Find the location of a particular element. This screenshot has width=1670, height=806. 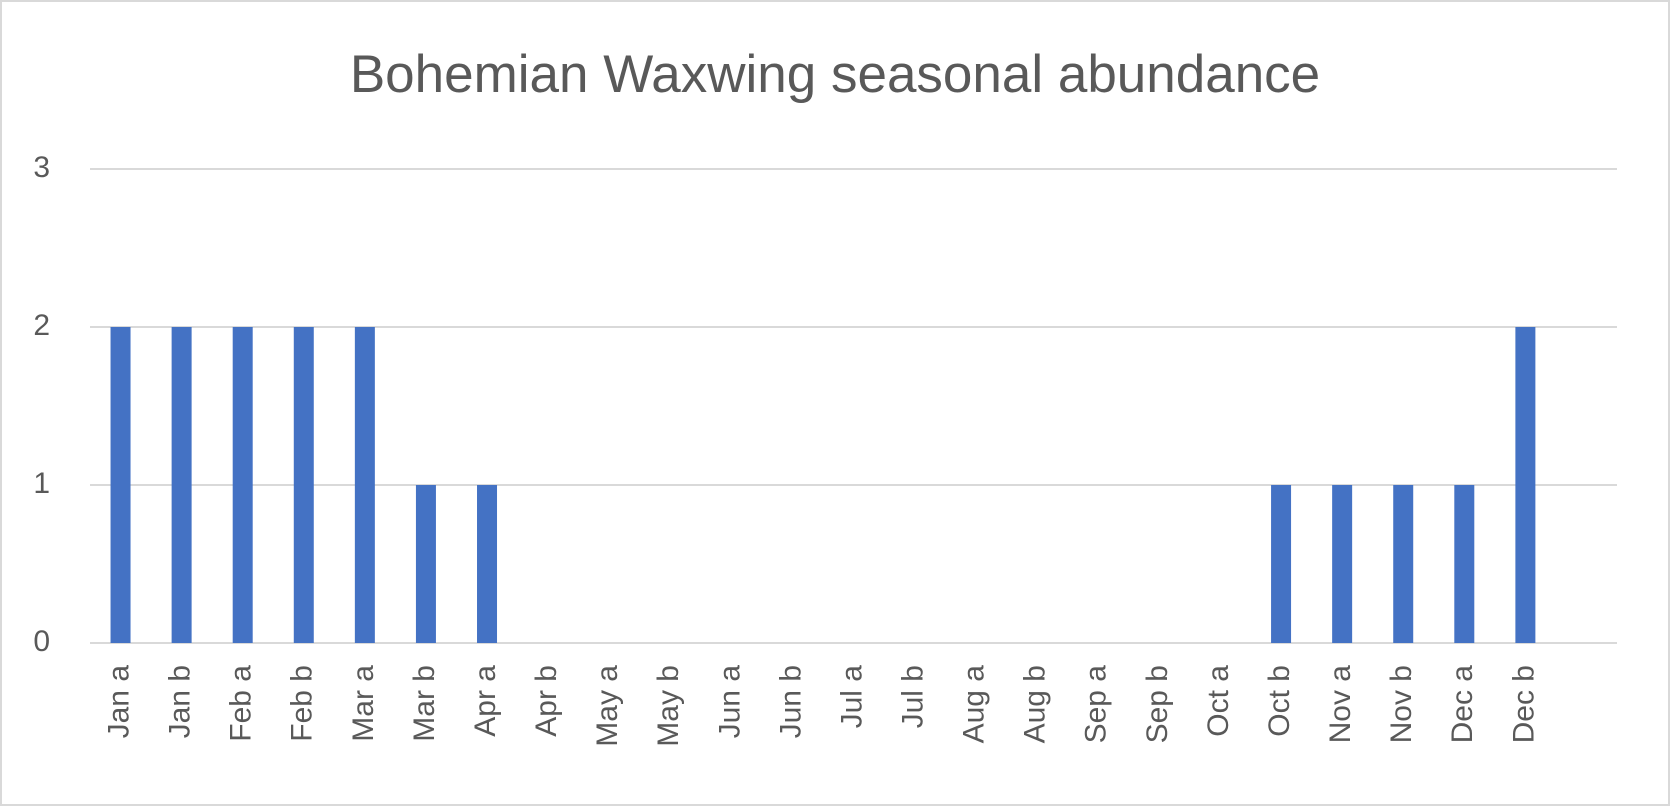

x-tick-label: Jan b is located at coordinates (180, 701).